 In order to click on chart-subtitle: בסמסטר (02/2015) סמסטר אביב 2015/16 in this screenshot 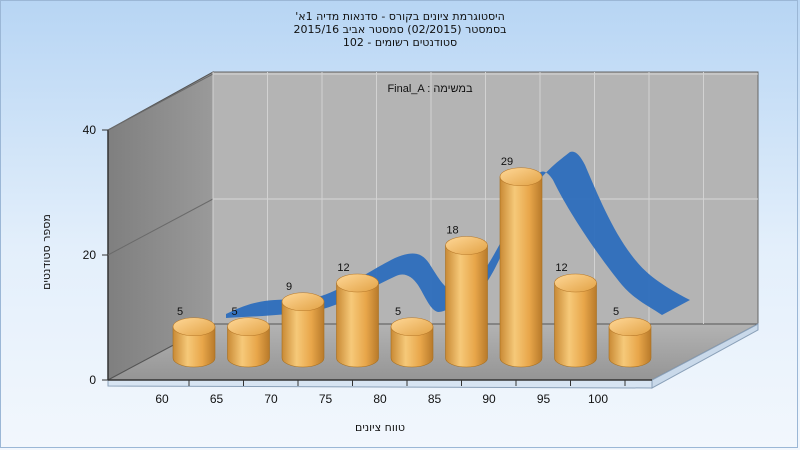, I will do `click(400, 29)`.